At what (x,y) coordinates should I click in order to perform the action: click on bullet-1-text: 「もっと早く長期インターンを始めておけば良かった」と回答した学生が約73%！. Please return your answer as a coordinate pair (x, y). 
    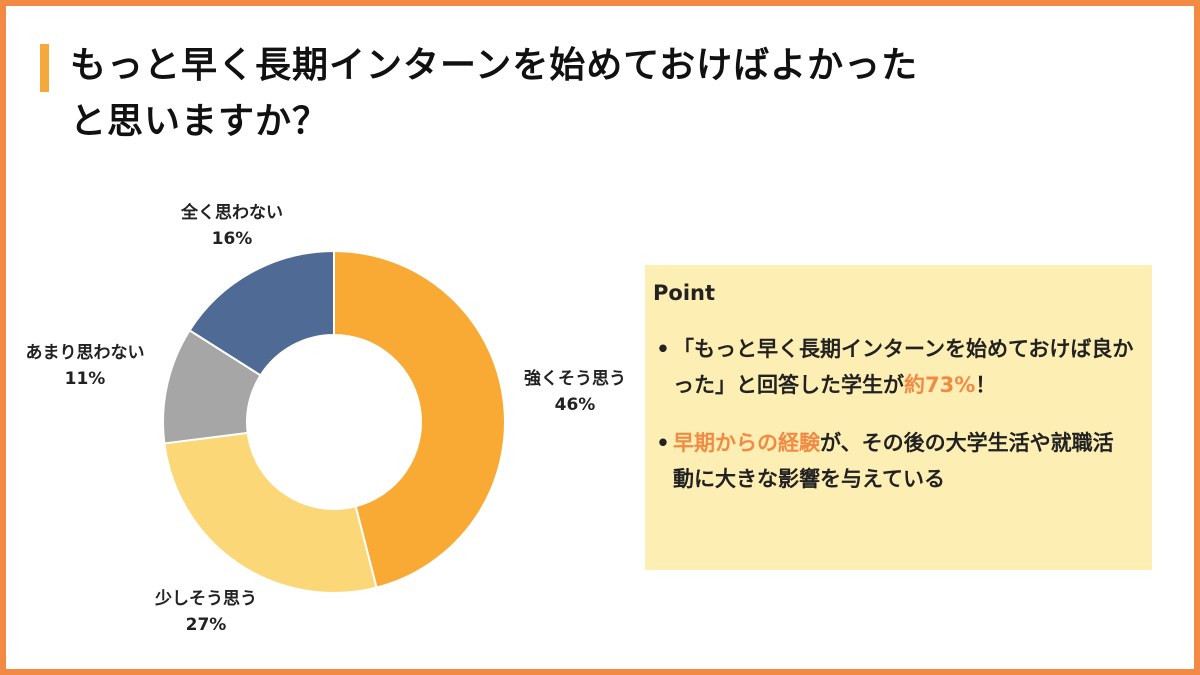
    Looking at the image, I should click on (903, 367).